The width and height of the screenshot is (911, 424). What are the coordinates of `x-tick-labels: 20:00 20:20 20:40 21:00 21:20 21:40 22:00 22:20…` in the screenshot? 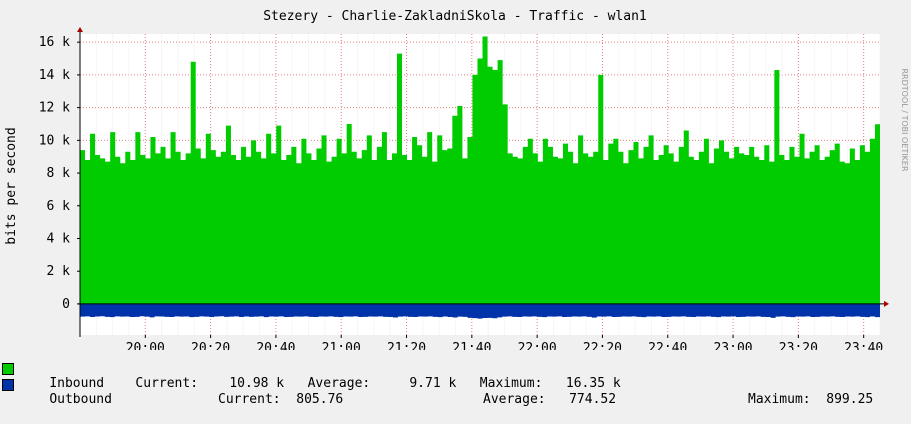 It's located at (504, 342).